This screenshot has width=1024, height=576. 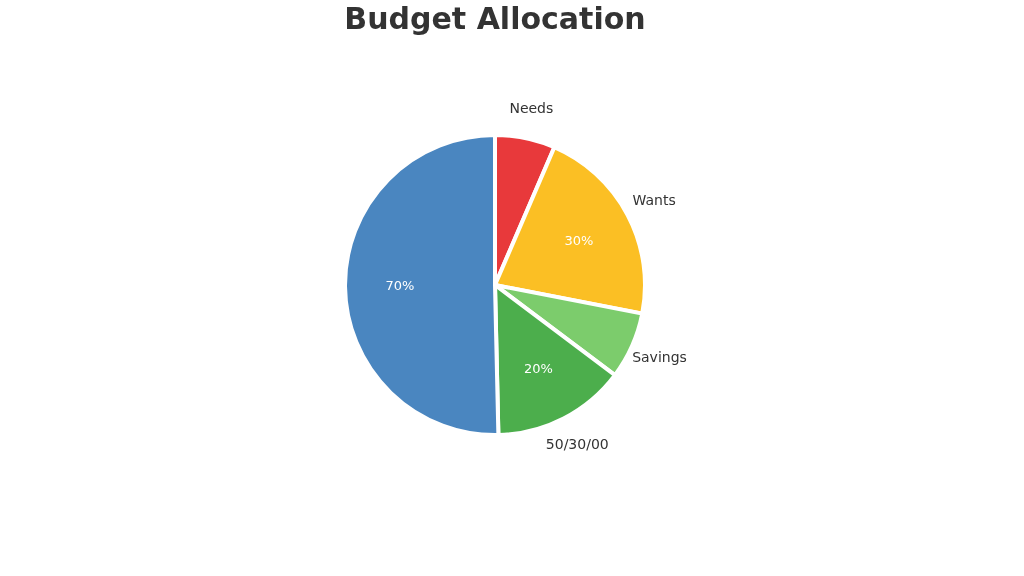 What do you see at coordinates (579, 240) in the screenshot?
I see `data-label: 30%` at bounding box center [579, 240].